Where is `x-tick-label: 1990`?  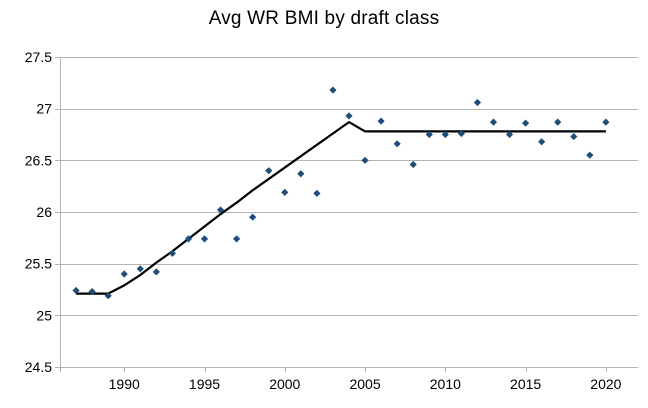
x-tick-label: 1990 is located at coordinates (124, 384).